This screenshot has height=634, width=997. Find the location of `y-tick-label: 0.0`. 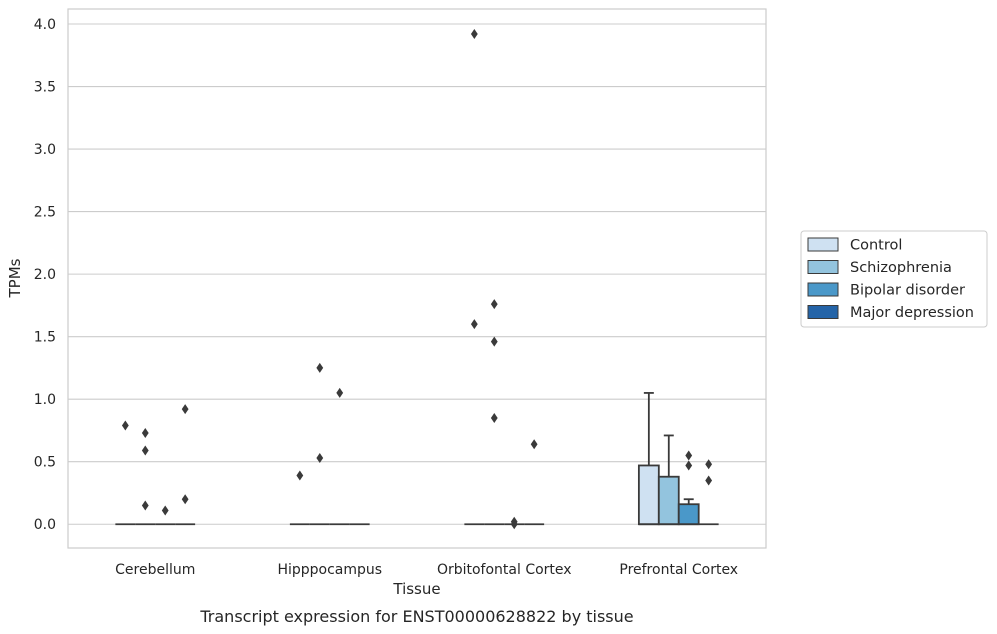

y-tick-label: 0.0 is located at coordinates (45, 525).